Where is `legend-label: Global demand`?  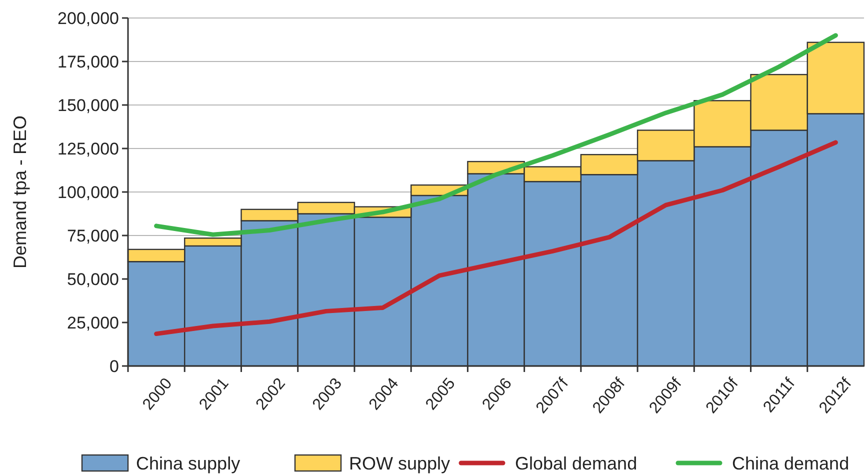
legend-label: Global demand is located at coordinates (576, 463).